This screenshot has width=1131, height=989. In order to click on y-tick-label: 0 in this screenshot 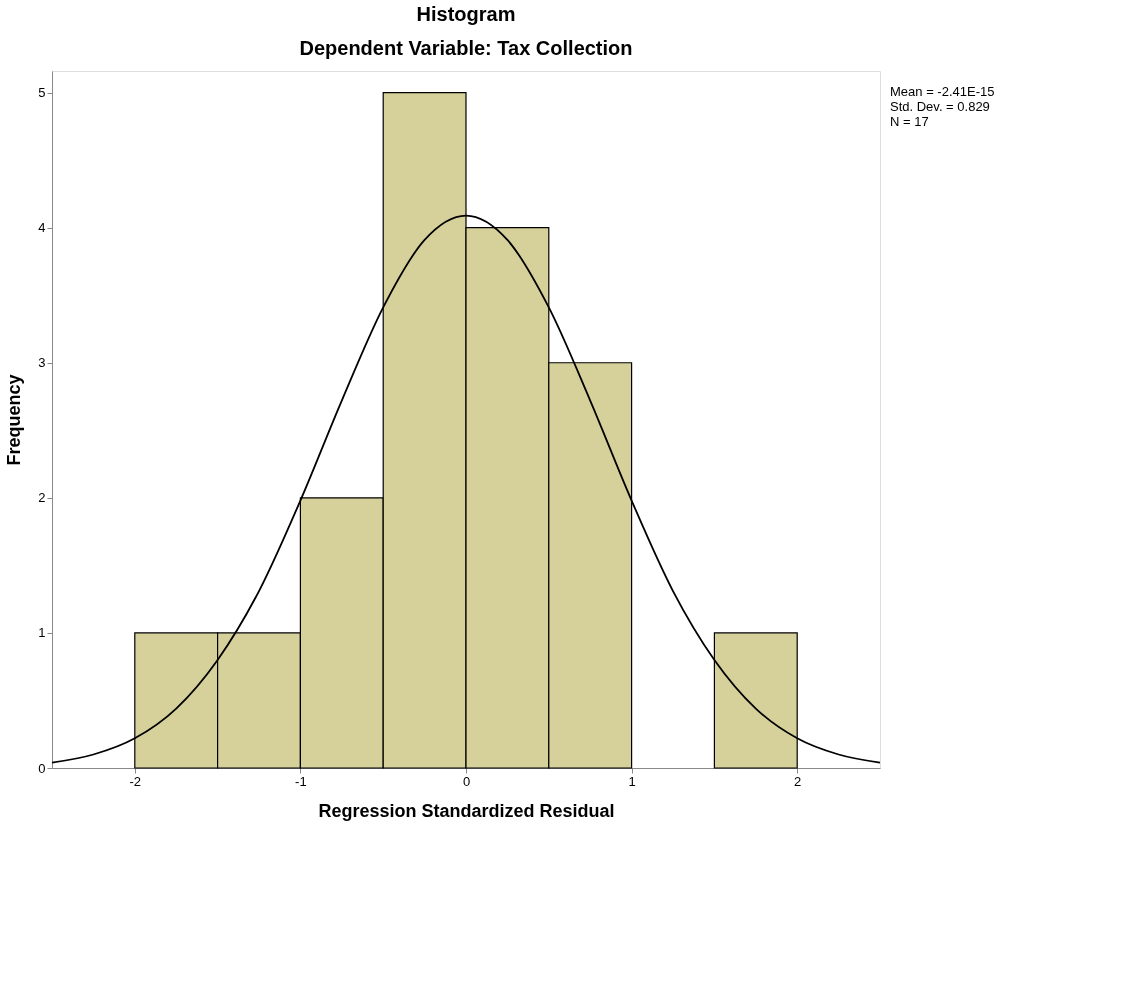, I will do `click(42, 768)`.